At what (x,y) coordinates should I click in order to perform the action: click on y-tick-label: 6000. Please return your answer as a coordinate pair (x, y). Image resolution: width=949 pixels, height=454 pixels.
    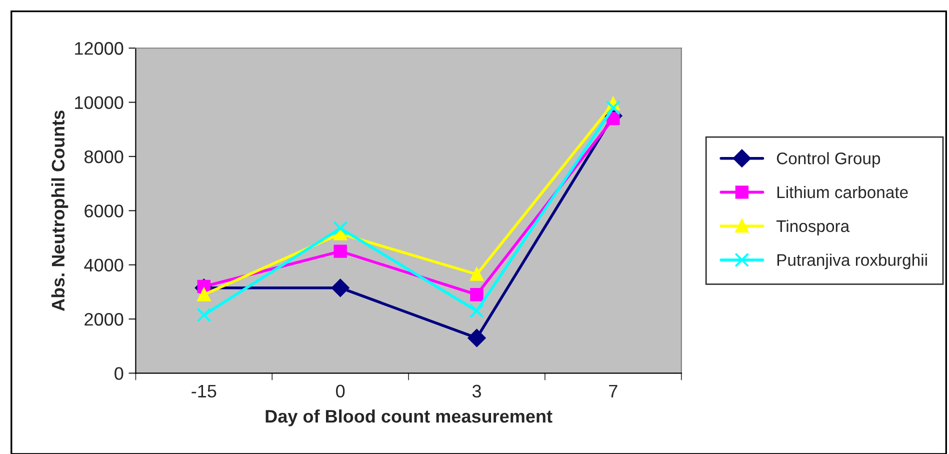
    Looking at the image, I should click on (104, 211).